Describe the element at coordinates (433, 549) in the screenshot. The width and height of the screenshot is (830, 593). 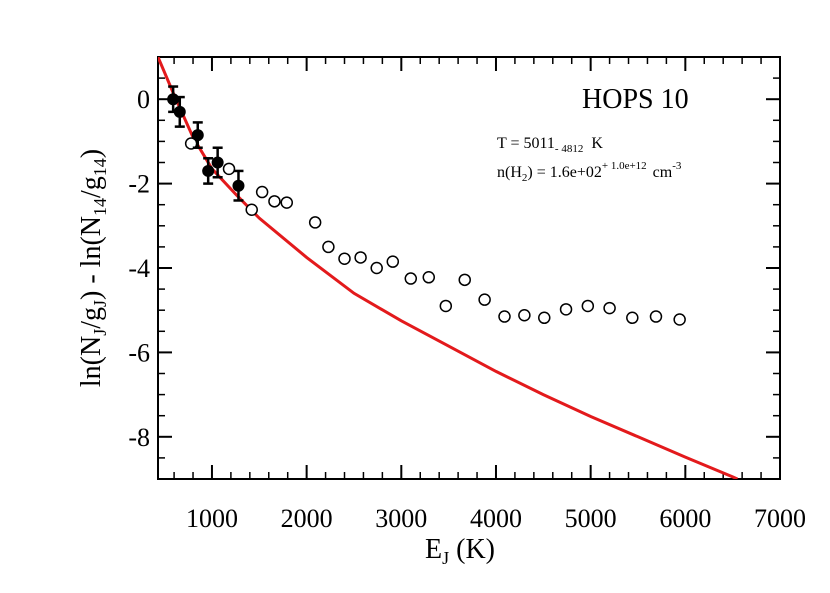
I see `x-label-main: E` at that location.